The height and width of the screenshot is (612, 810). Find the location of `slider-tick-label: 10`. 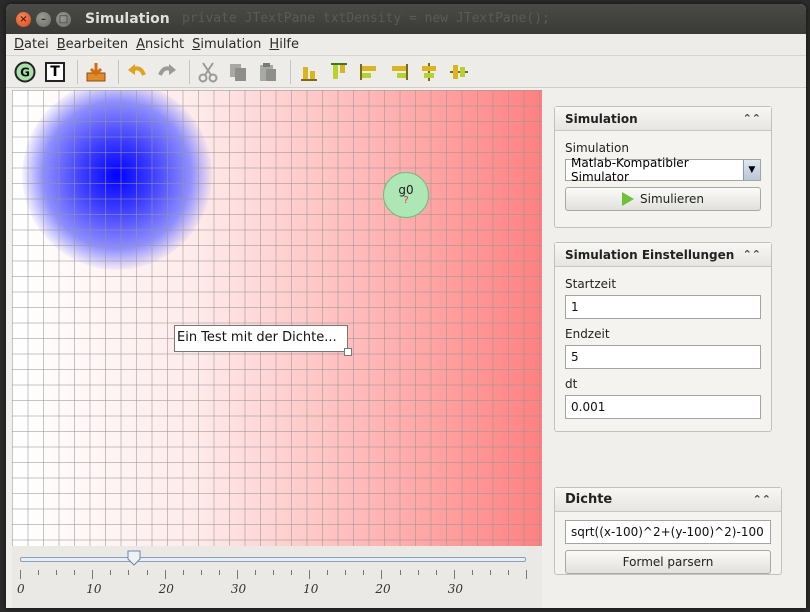

slider-tick-label: 10 is located at coordinates (311, 589).